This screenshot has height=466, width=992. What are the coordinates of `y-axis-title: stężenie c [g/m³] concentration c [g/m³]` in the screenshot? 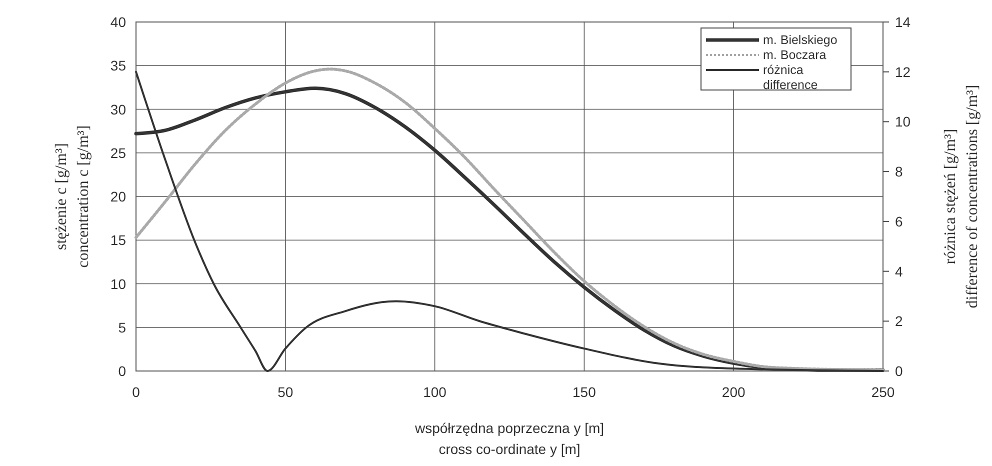 It's located at (72, 196).